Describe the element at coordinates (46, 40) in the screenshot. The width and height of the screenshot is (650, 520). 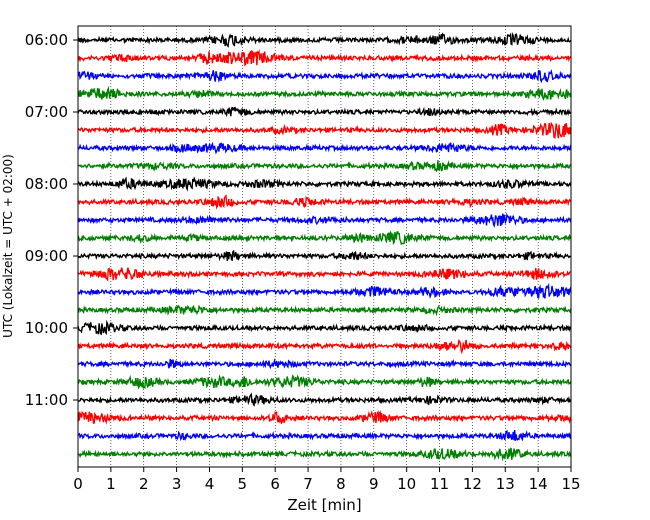
I see `y-tick-label: 06:00` at that location.